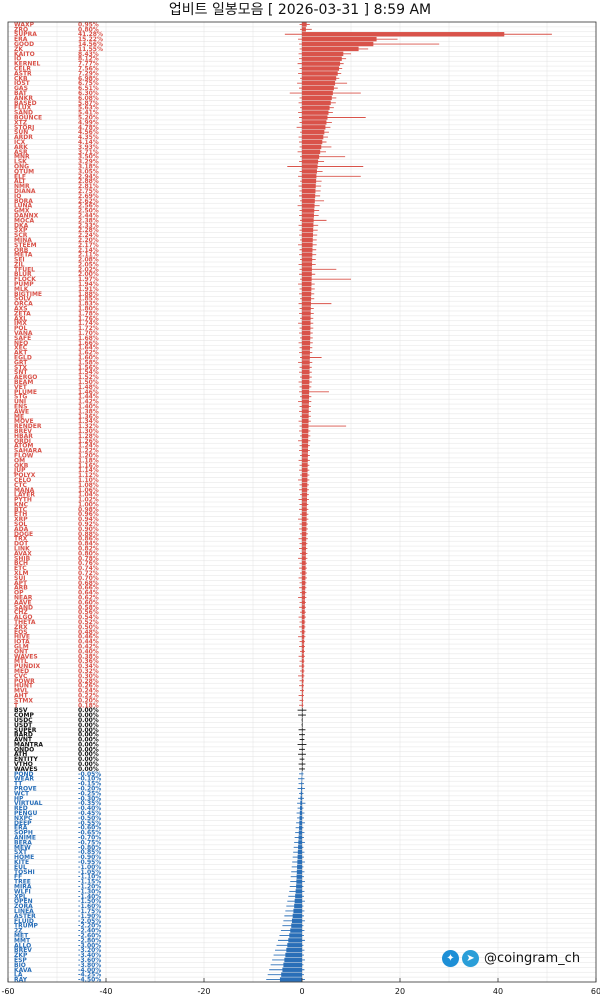 This screenshot has height=1000, width=600. I want to click on row-percent: 5.63%, so click(88, 108).